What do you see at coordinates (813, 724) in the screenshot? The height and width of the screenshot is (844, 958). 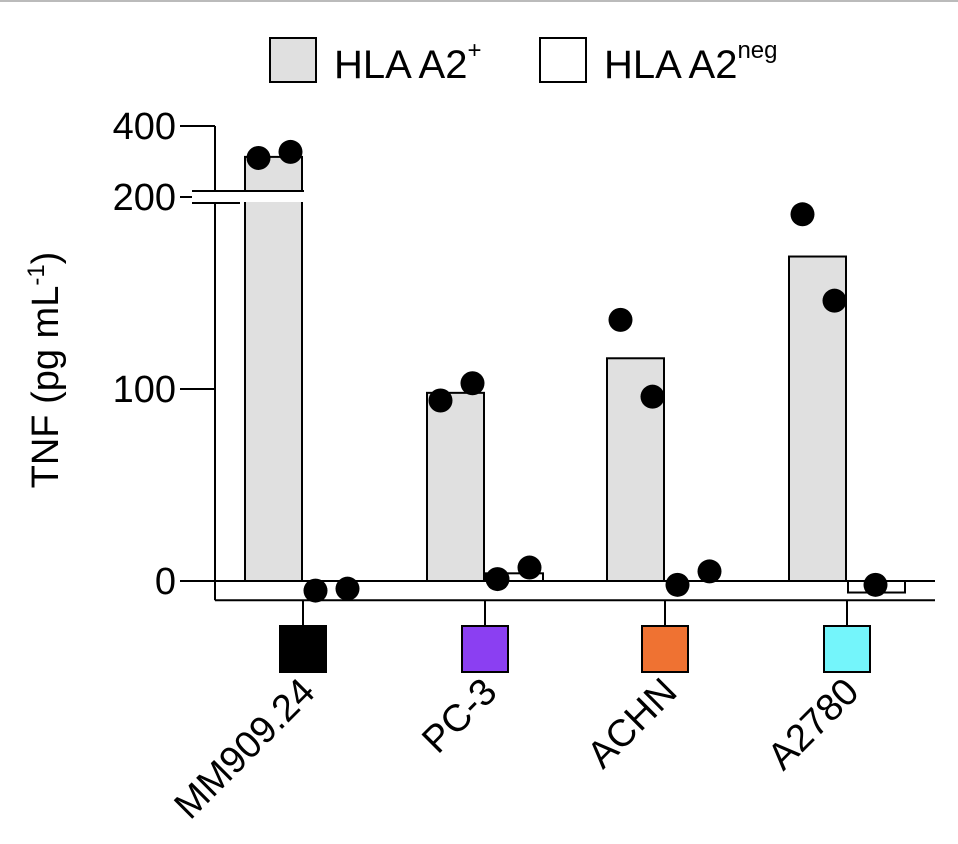 I see `x-tick-label: A2780` at bounding box center [813, 724].